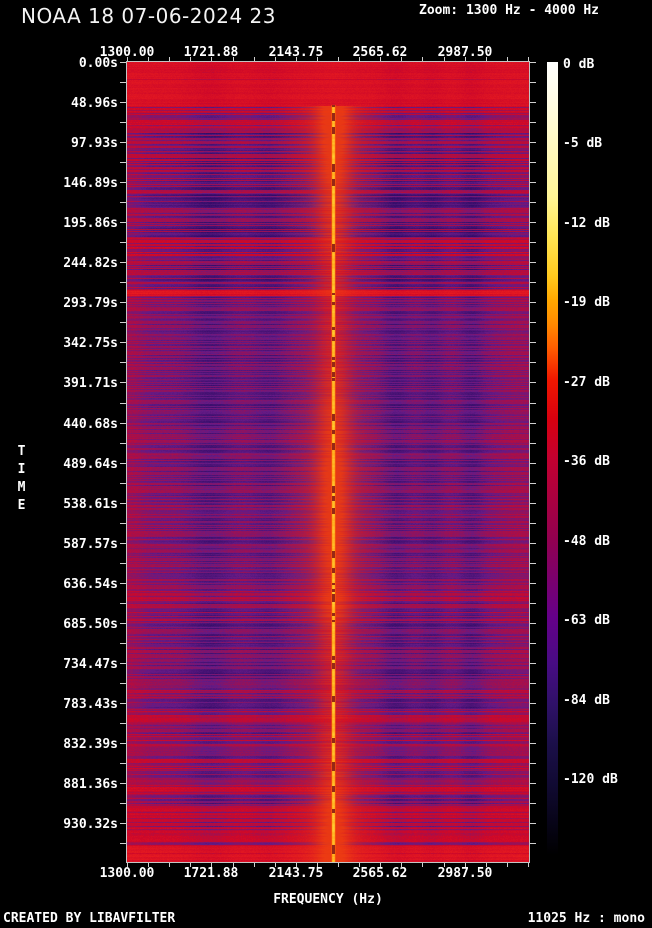 The image size is (652, 928). What do you see at coordinates (90, 504) in the screenshot?
I see `time-tick-label: 538.61s` at bounding box center [90, 504].